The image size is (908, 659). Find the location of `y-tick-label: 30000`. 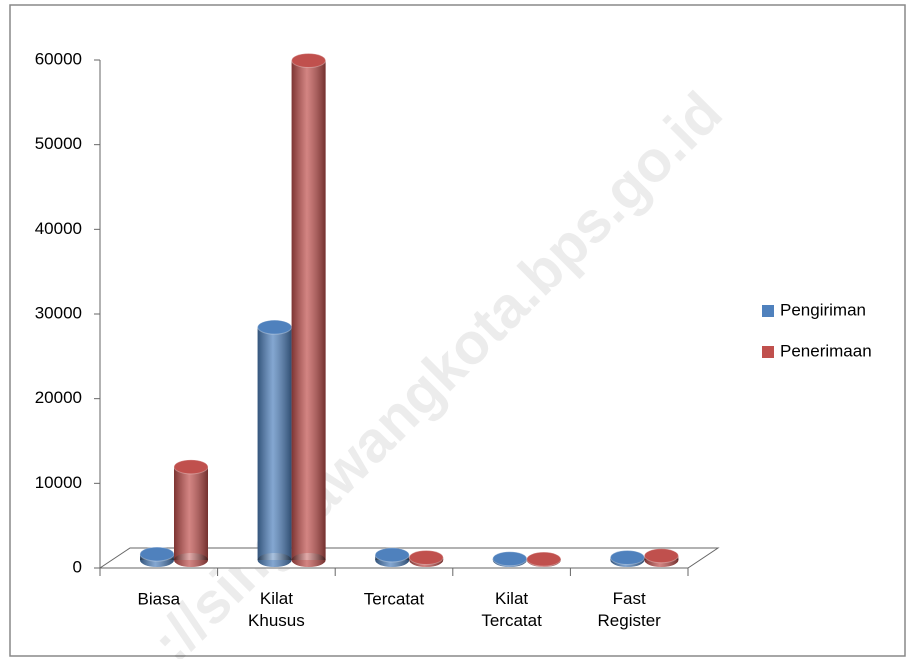

y-tick-label: 30000 is located at coordinates (58, 312).